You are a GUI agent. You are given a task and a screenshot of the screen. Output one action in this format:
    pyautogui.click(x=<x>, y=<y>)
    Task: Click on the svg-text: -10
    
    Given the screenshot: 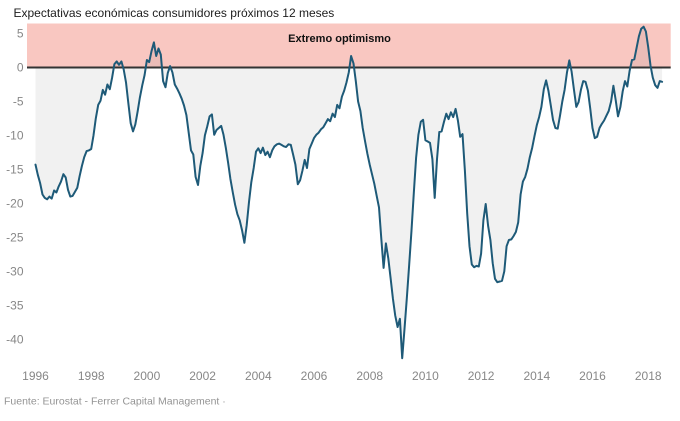 What is the action you would take?
    pyautogui.click(x=15, y=136)
    